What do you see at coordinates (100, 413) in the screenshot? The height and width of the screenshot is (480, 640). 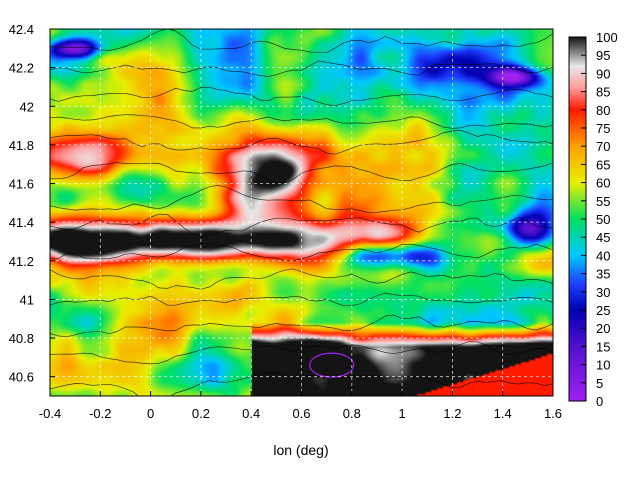 I see `x-tick-label: -0.2` at bounding box center [100, 413].